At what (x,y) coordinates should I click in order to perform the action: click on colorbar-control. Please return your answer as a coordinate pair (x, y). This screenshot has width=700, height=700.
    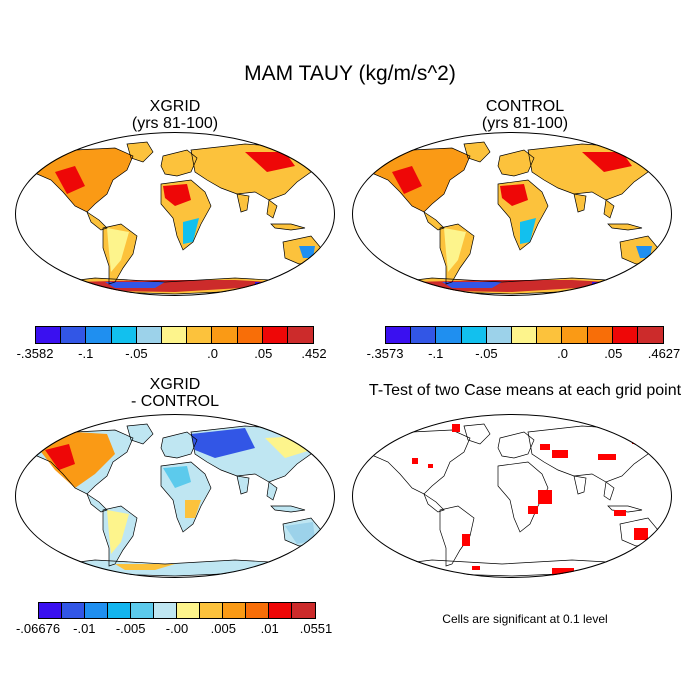
    Looking at the image, I should click on (524, 335).